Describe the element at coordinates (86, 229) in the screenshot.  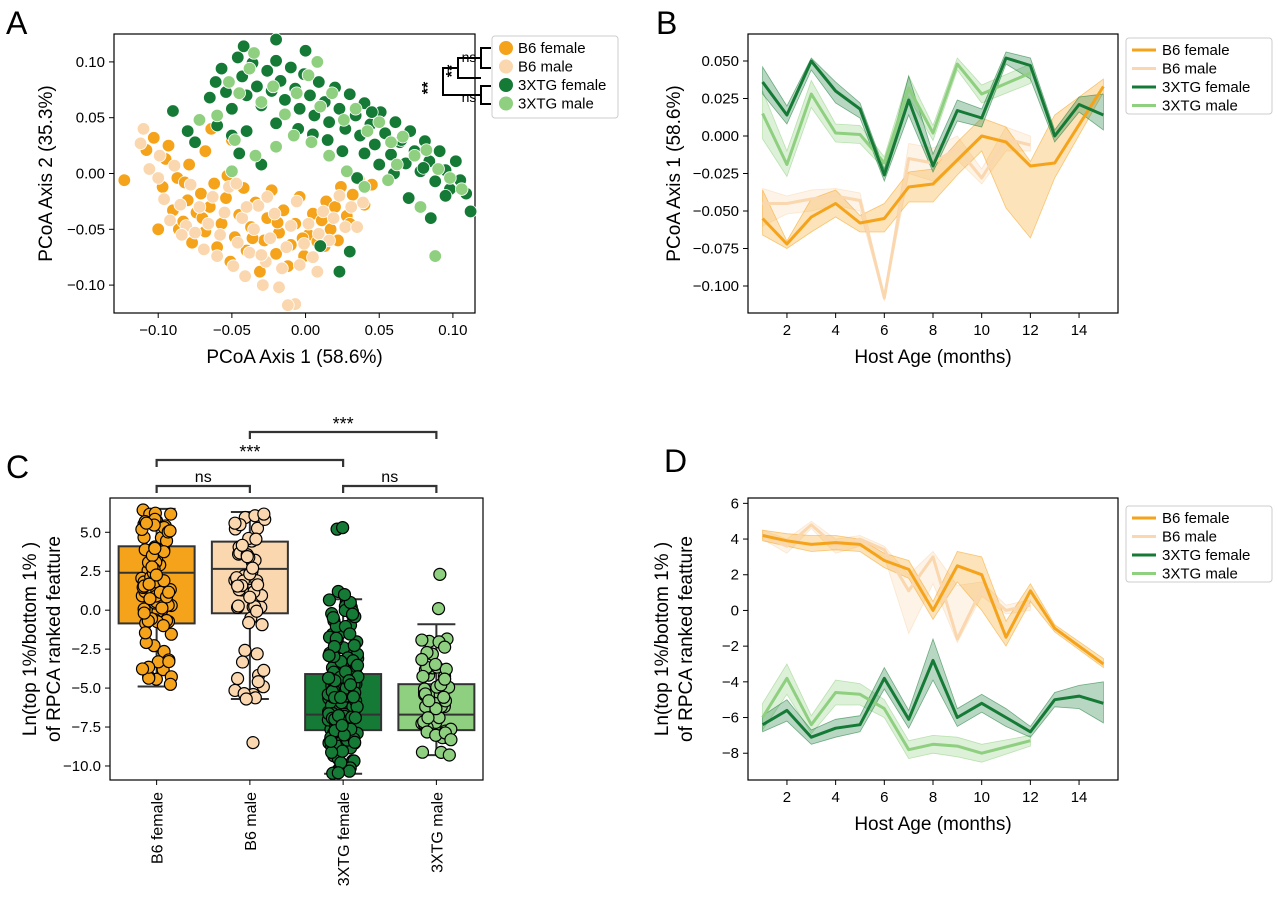
I see `y-tick-label: −0.05` at that location.